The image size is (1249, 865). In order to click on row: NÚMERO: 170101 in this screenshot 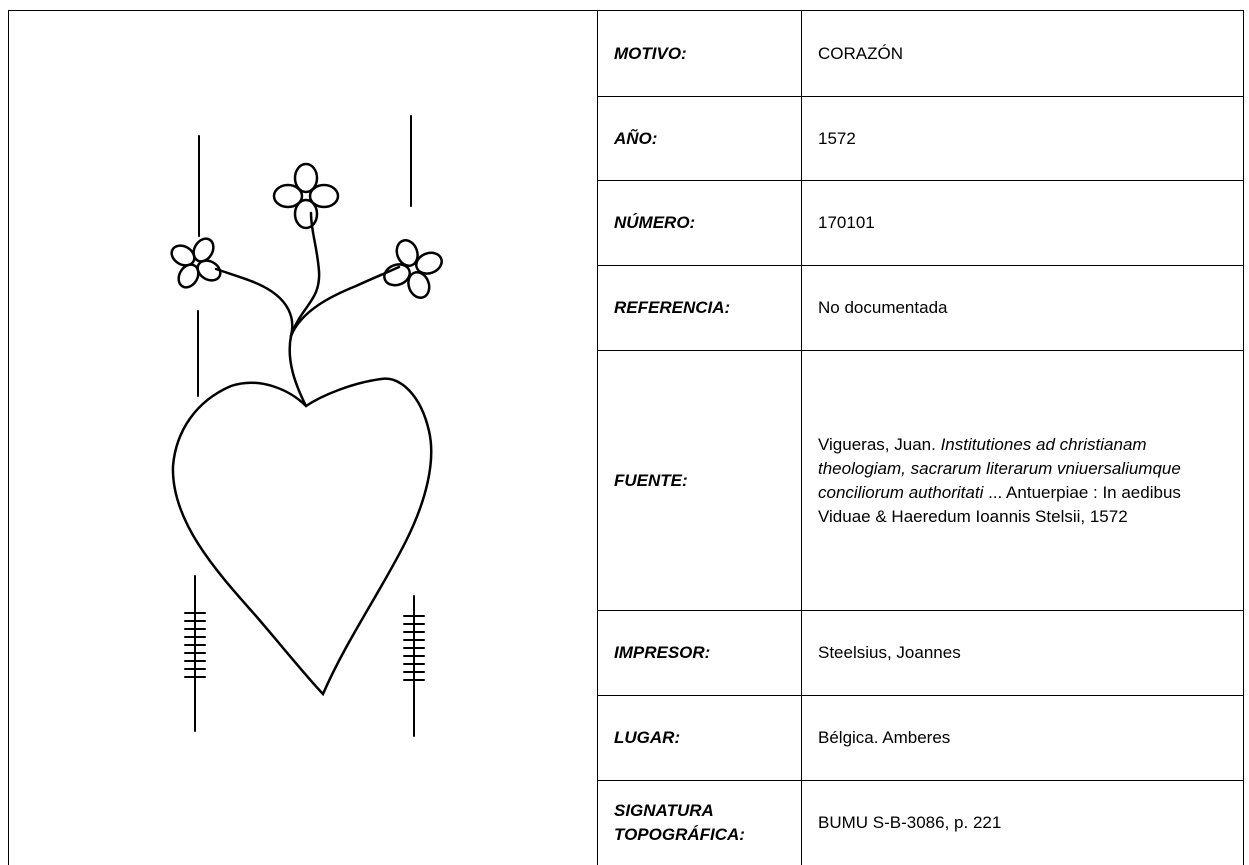, I will do `click(920, 223)`.